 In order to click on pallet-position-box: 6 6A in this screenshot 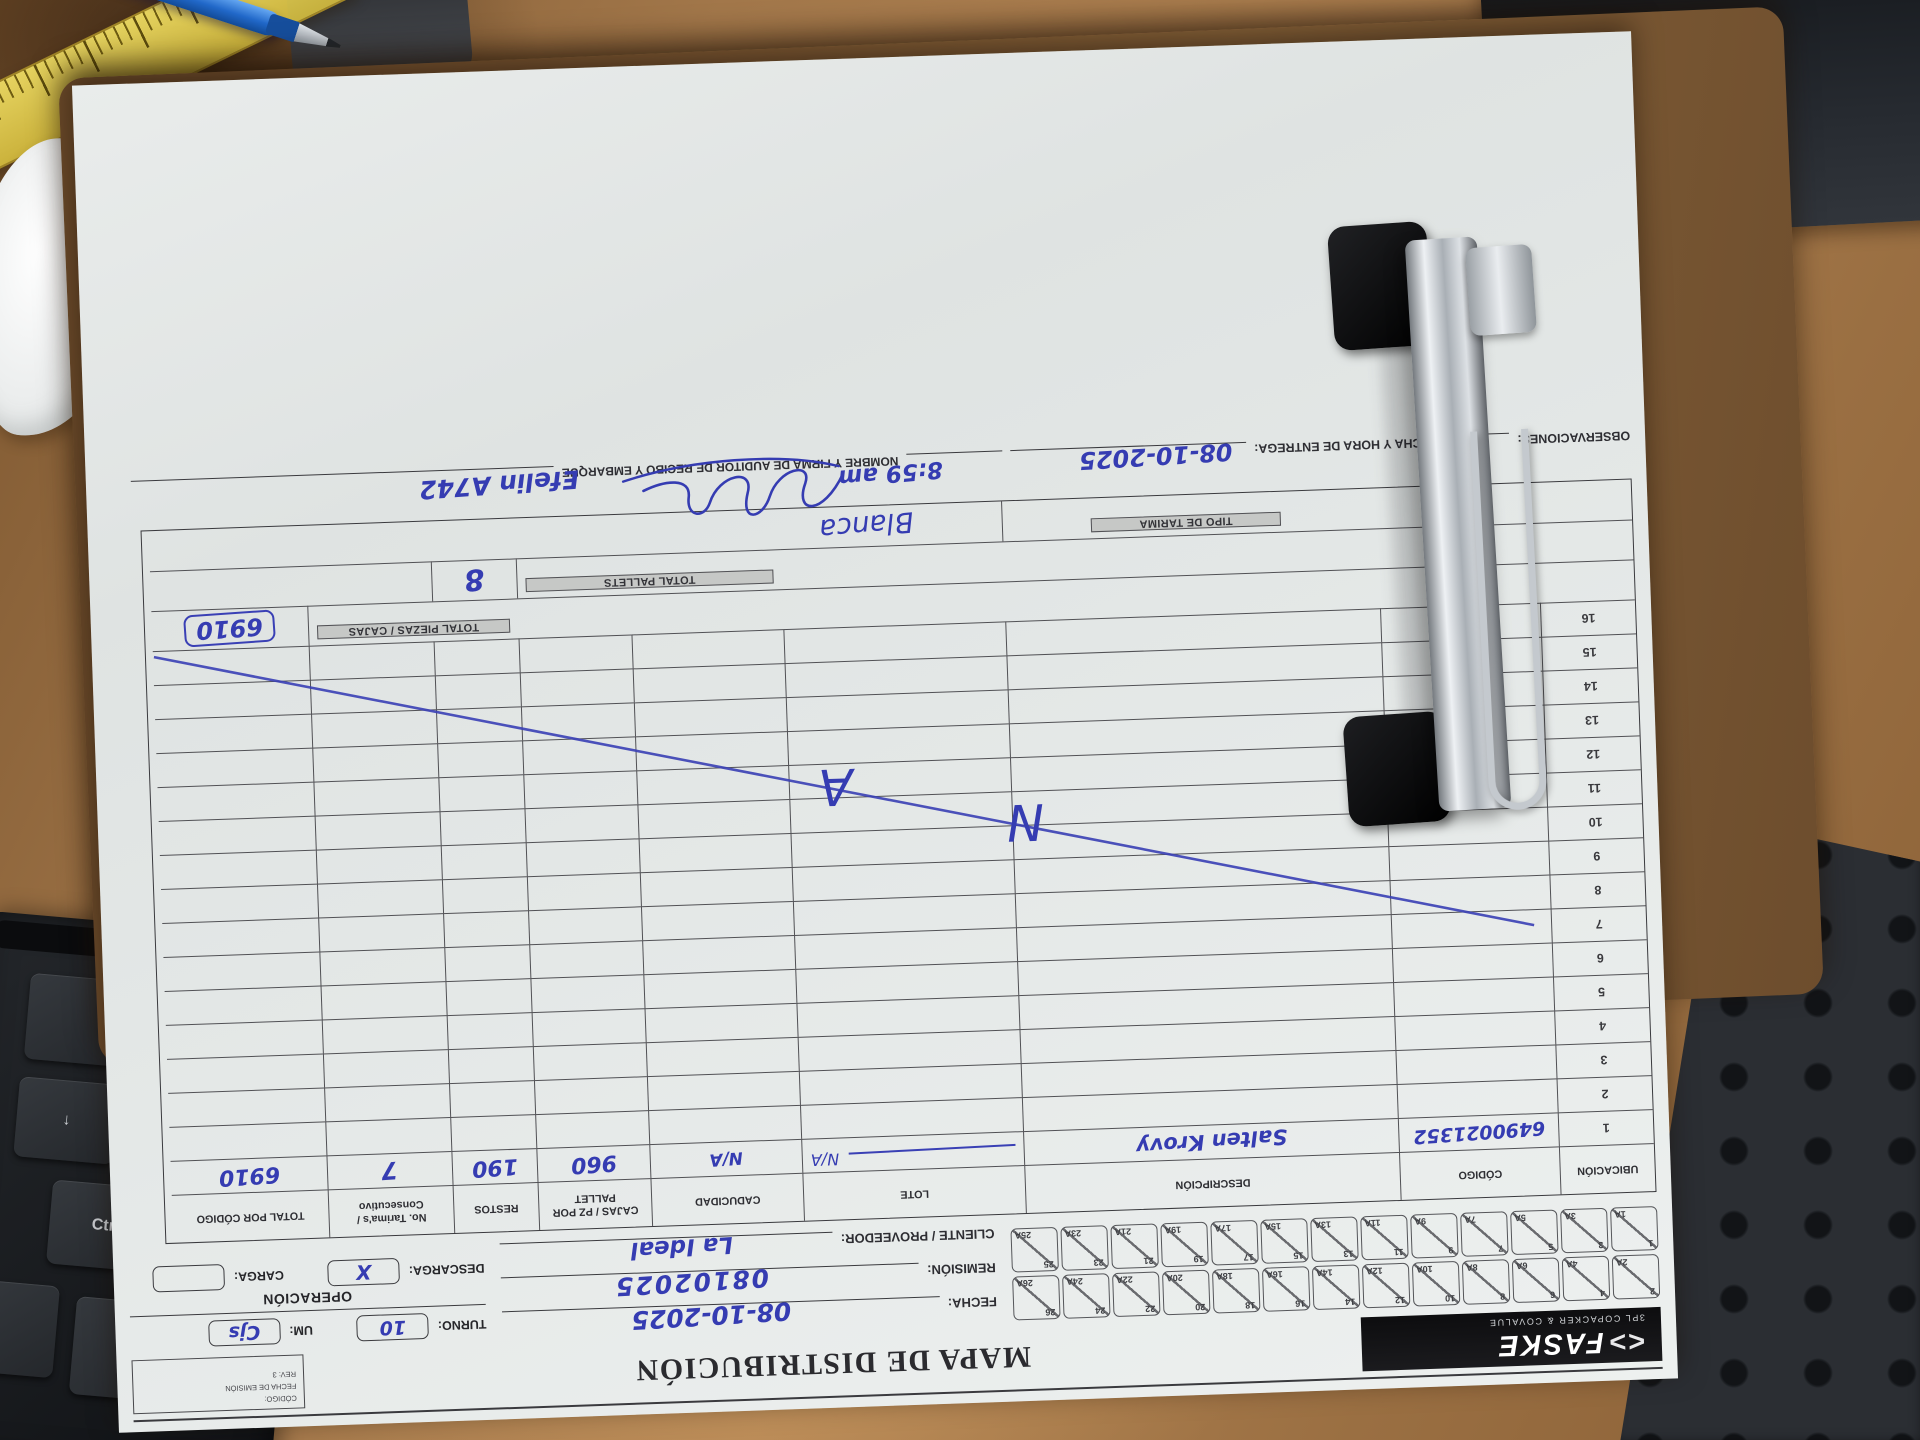, I will do `click(1536, 1280)`.